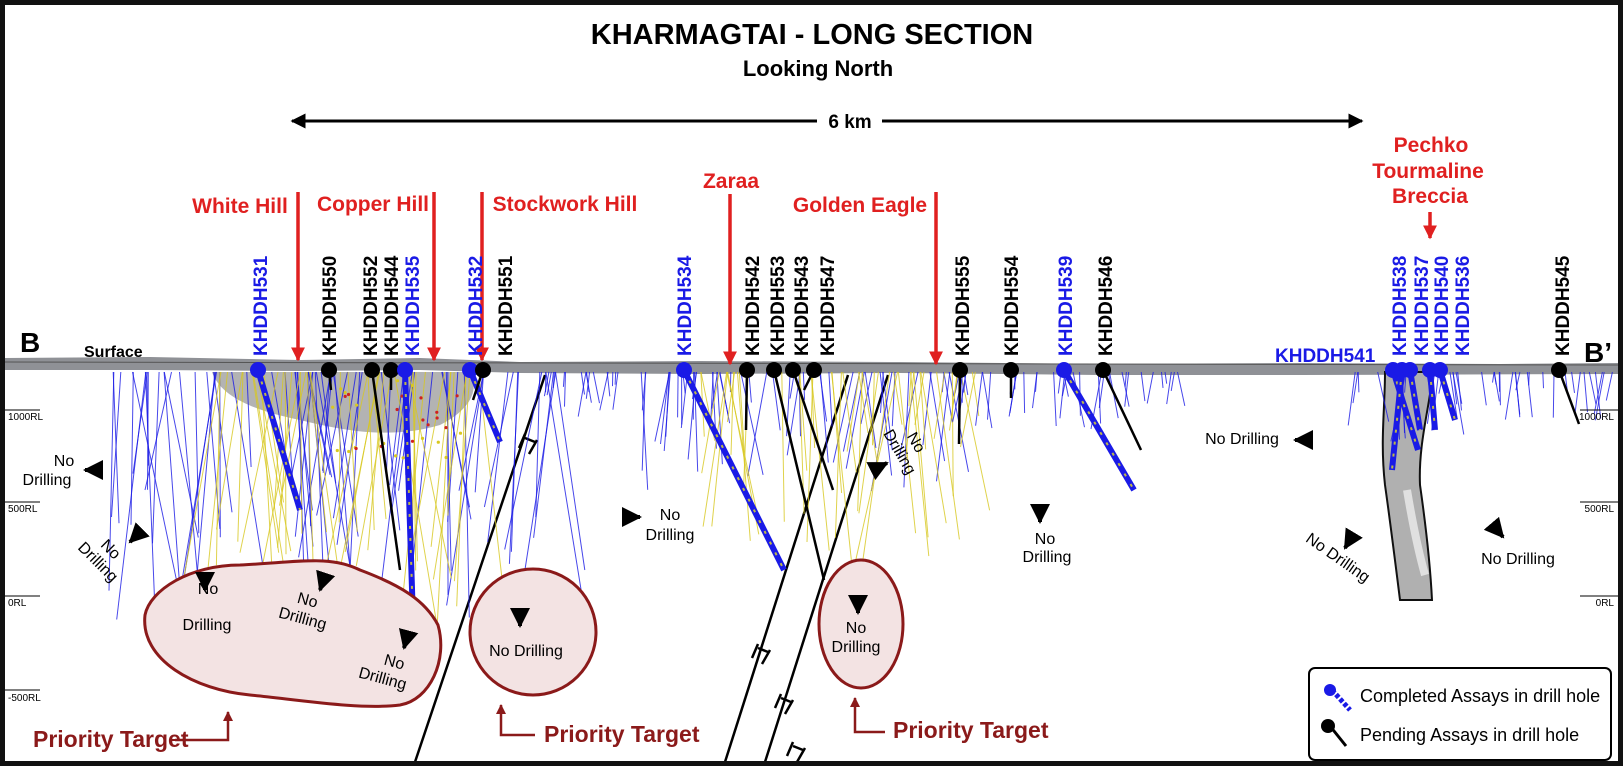  Describe the element at coordinates (391, 370) in the screenshot. I see `collar-khddh544` at that location.